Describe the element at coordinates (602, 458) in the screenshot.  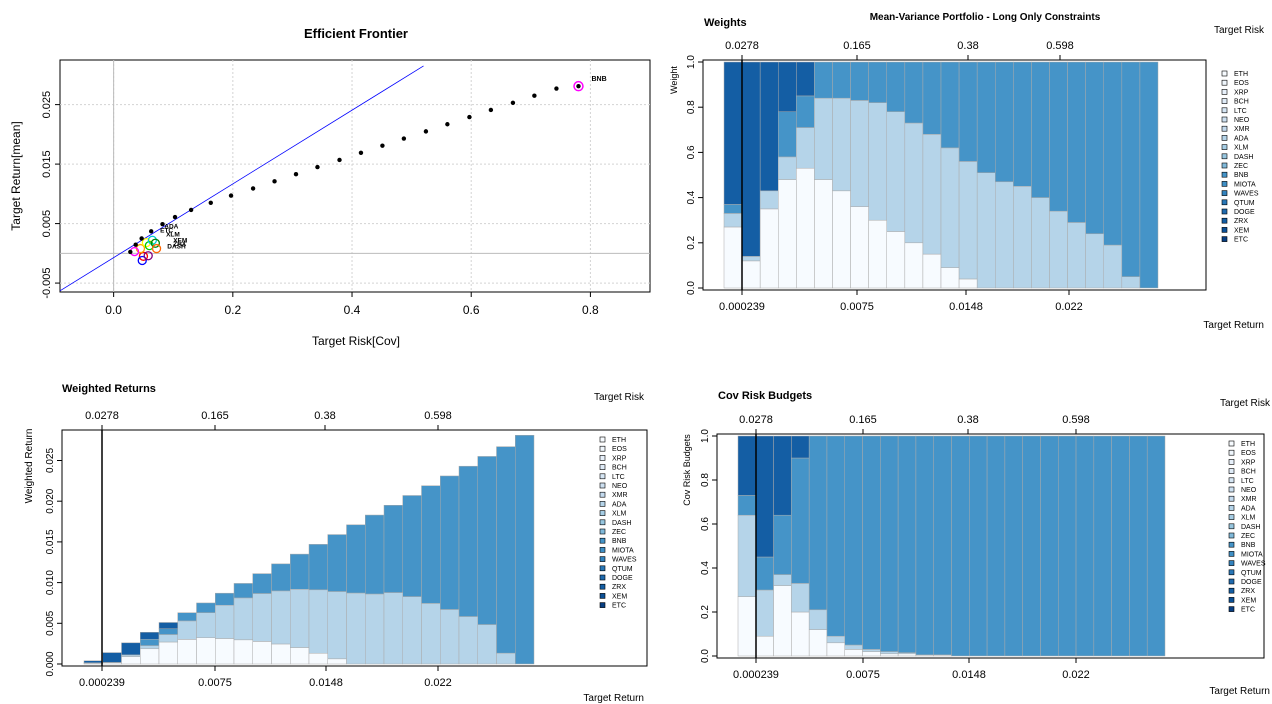
I see `legend-swatch-xrp` at that location.